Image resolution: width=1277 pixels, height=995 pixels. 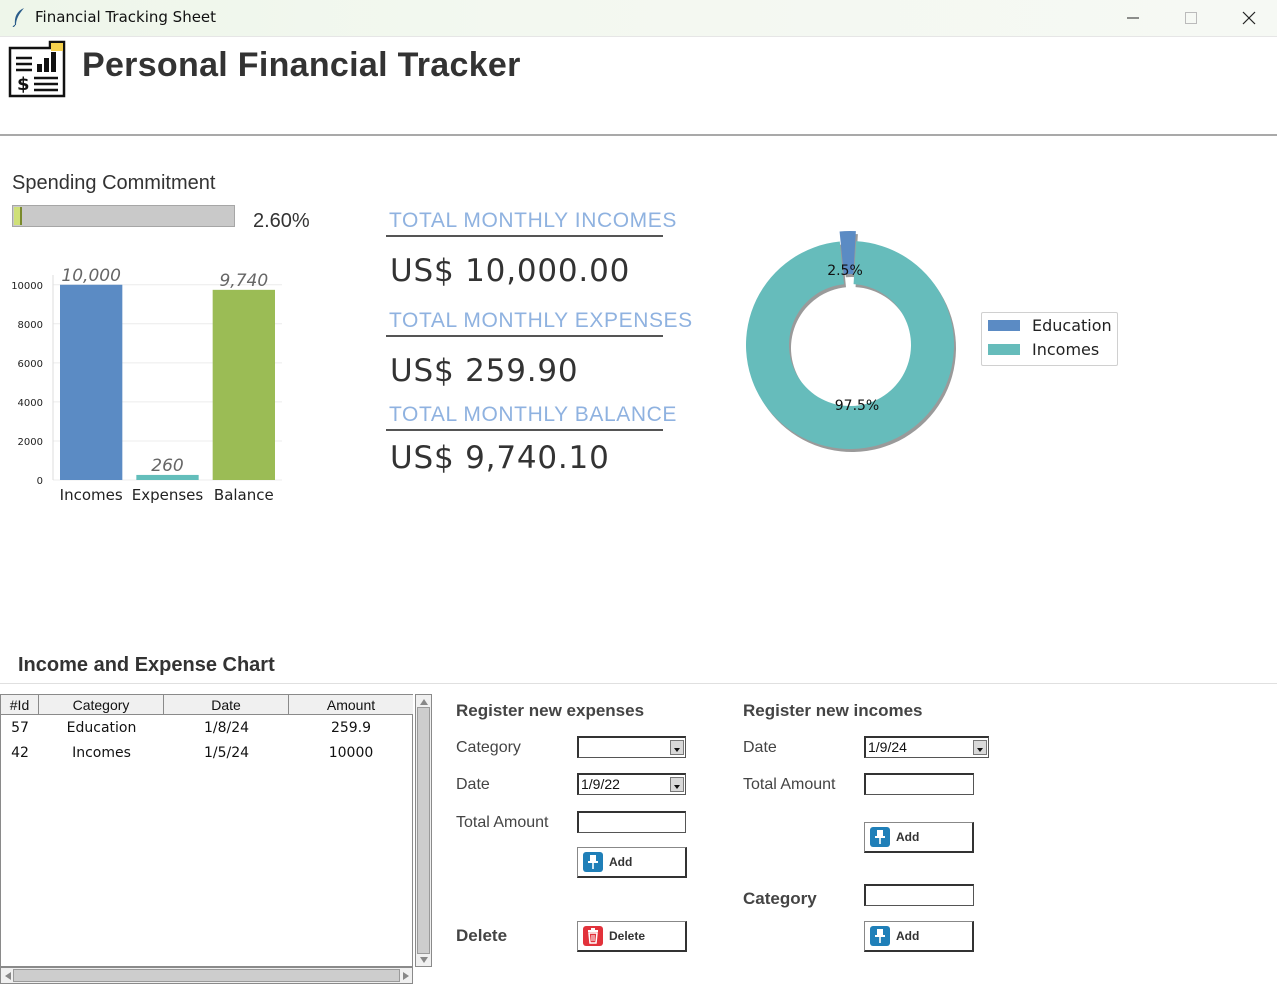 I want to click on legend-swatch-incomes, so click(x=1004, y=349).